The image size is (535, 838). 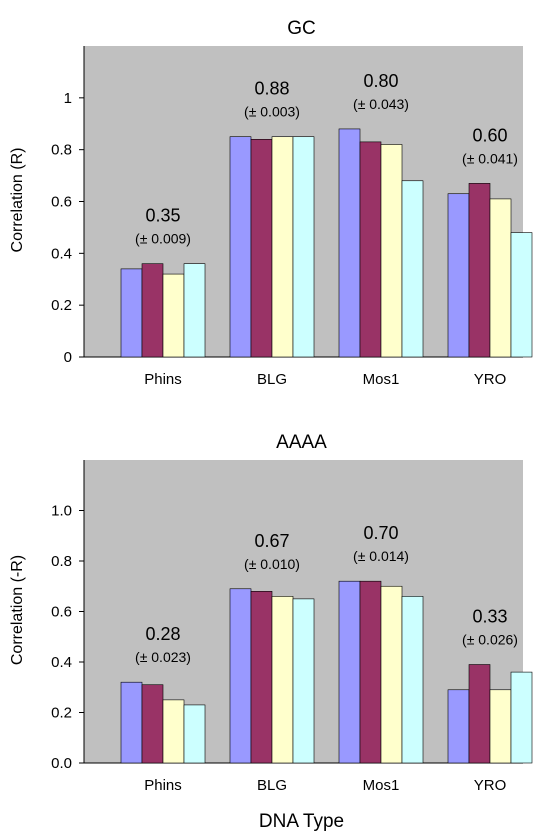 What do you see at coordinates (381, 379) in the screenshot?
I see `chart0-category-label: Mos1` at bounding box center [381, 379].